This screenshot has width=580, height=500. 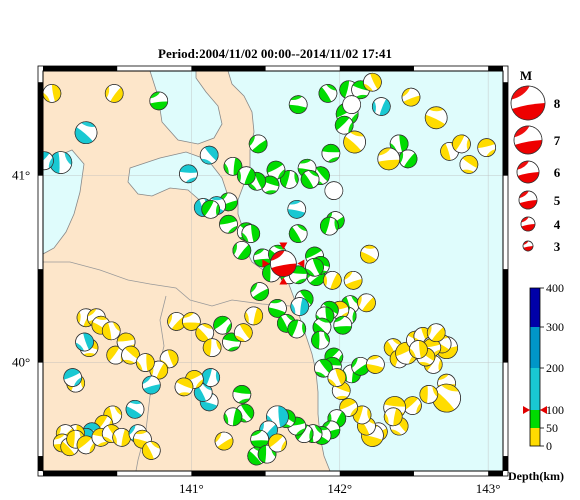 I want to click on magnitude-legend-label: 3, so click(x=557, y=246).